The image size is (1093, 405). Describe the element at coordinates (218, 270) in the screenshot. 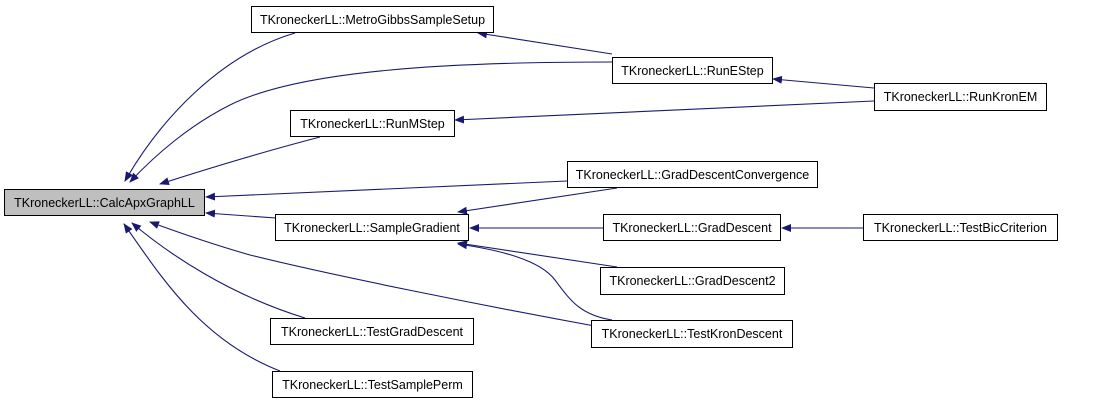

I see `edge-tgd-to-calc` at that location.